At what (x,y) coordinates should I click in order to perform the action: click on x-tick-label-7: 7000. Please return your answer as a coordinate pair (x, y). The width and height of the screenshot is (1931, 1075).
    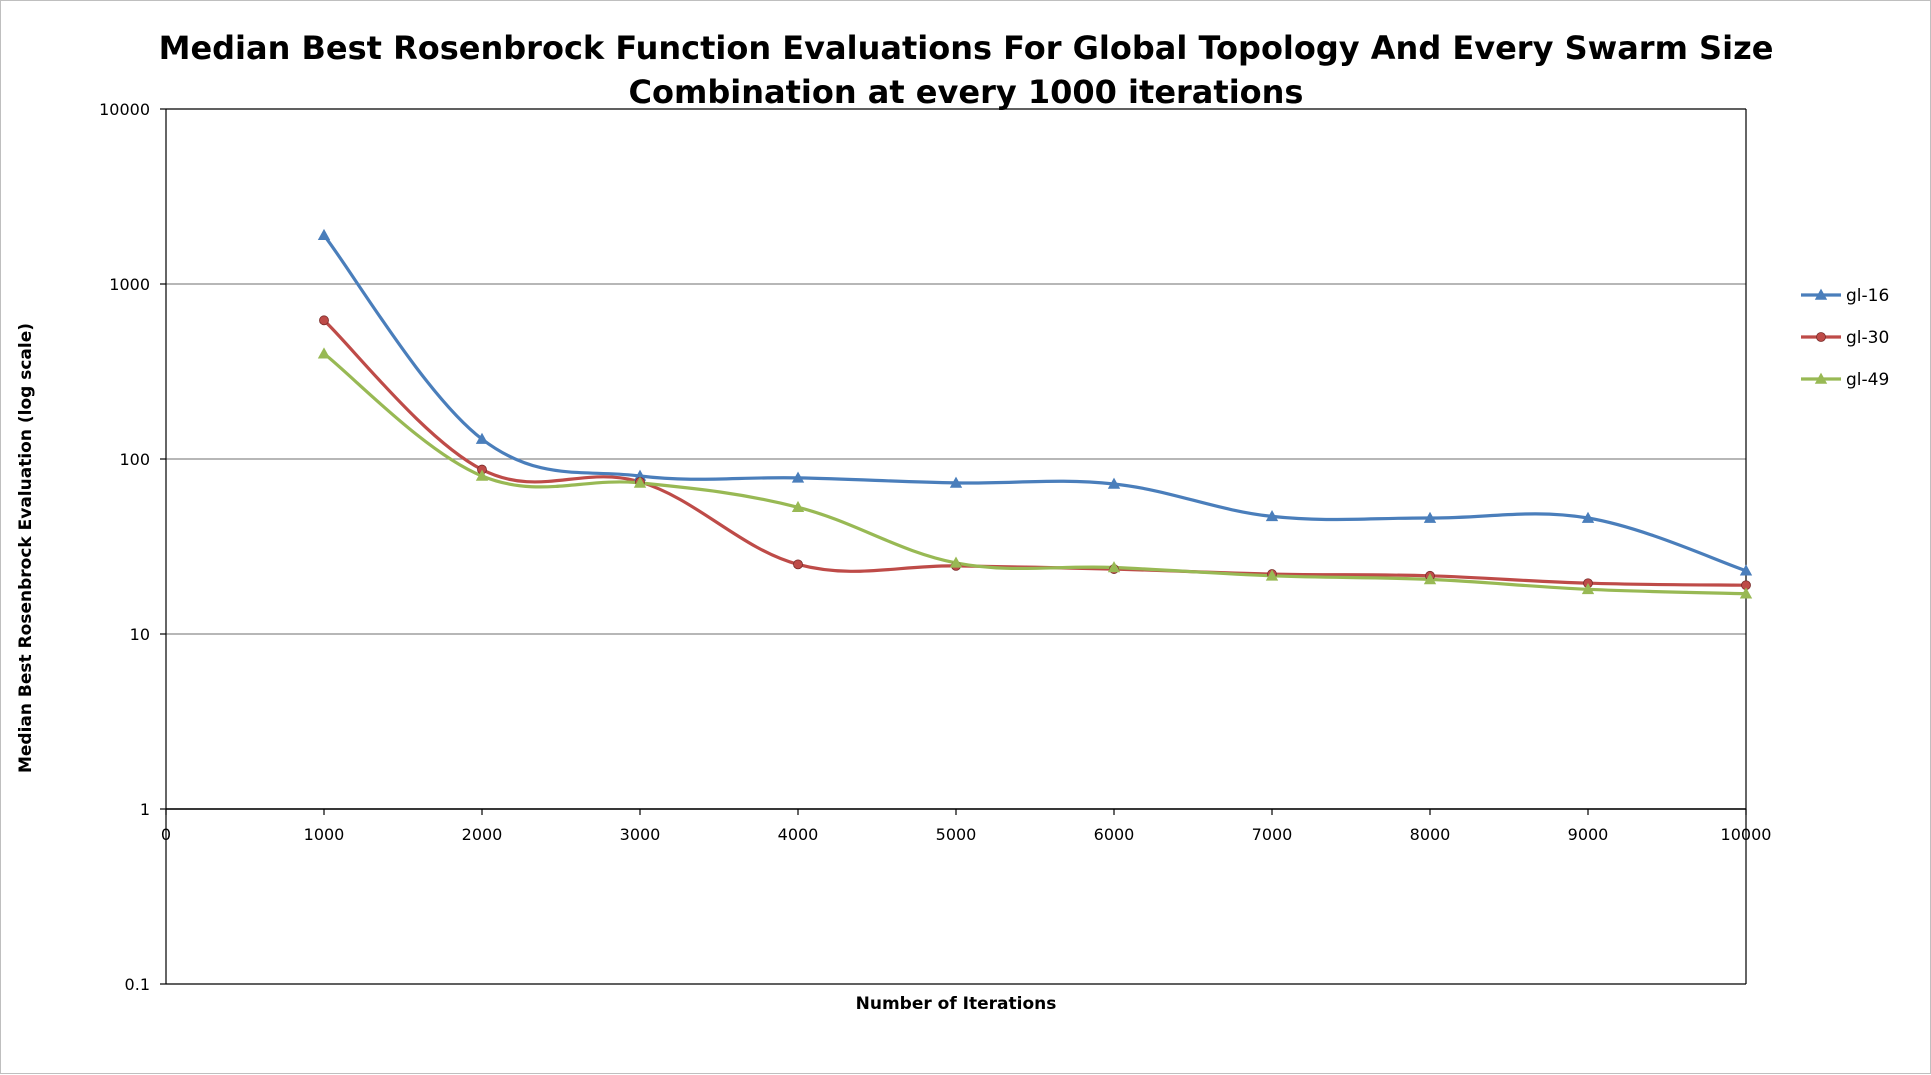
    Looking at the image, I should click on (1272, 834).